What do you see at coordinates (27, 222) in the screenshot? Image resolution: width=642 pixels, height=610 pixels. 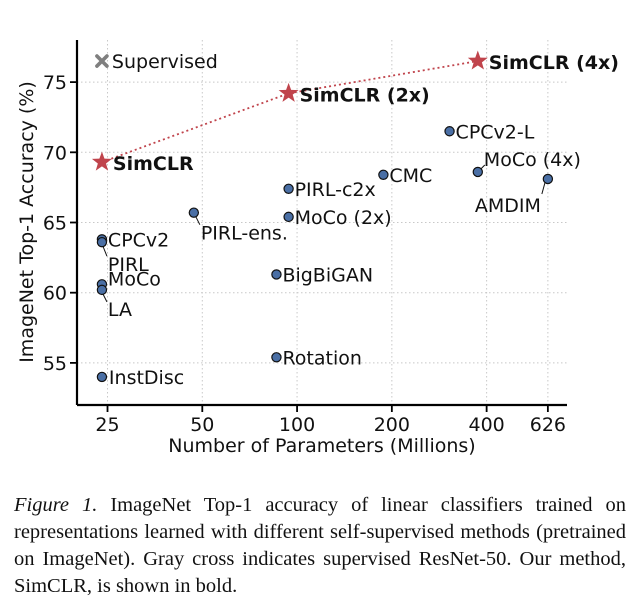 I see `y-axis-title: ImageNet Top-1 Accuracy (%)` at bounding box center [27, 222].